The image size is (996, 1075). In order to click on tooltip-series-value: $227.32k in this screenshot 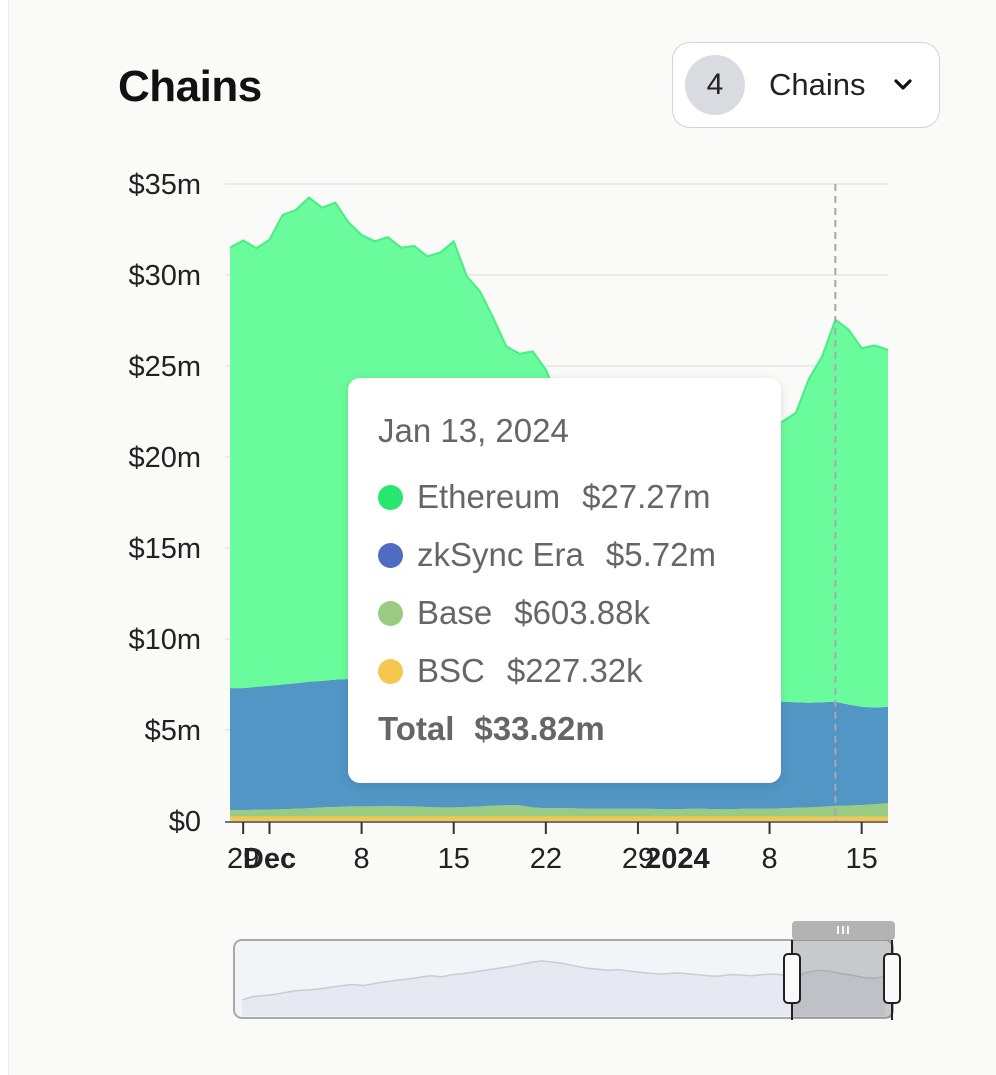, I will do `click(574, 670)`.